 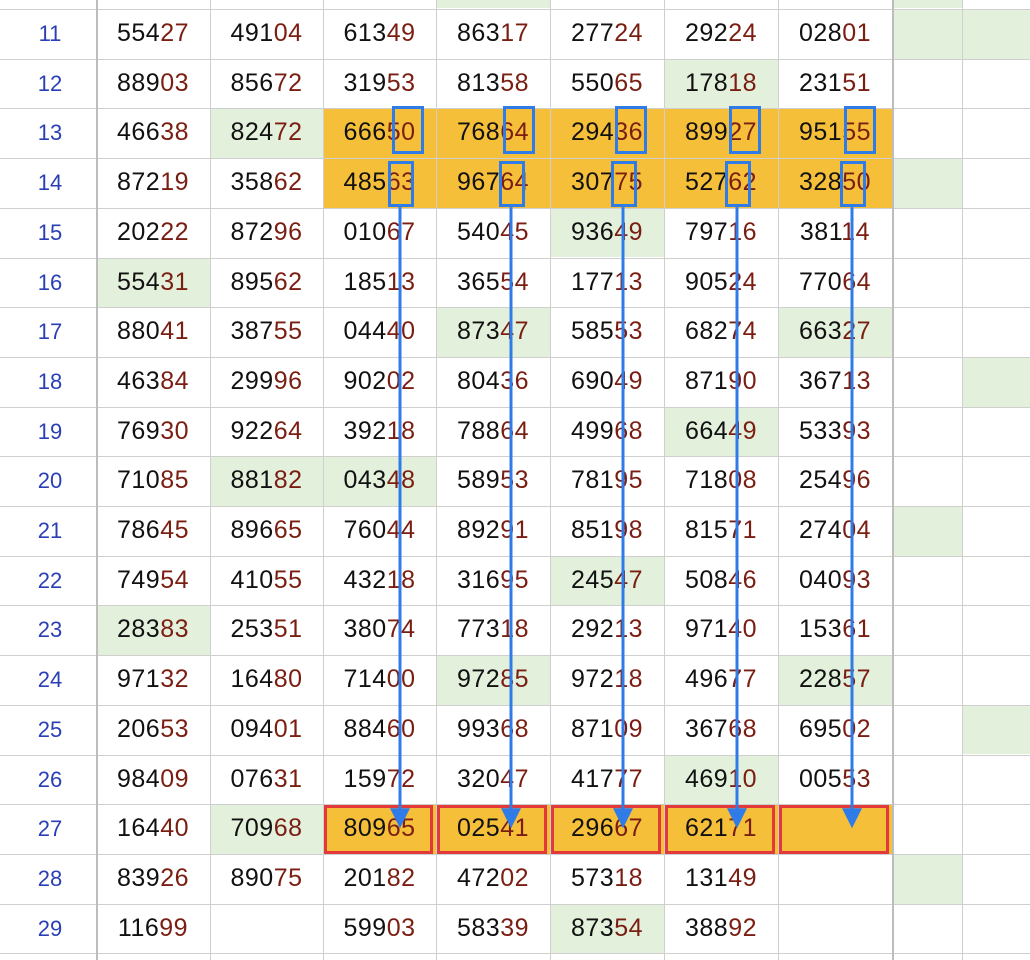 What do you see at coordinates (153, 530) in the screenshot?
I see `number-cell: 78645` at bounding box center [153, 530].